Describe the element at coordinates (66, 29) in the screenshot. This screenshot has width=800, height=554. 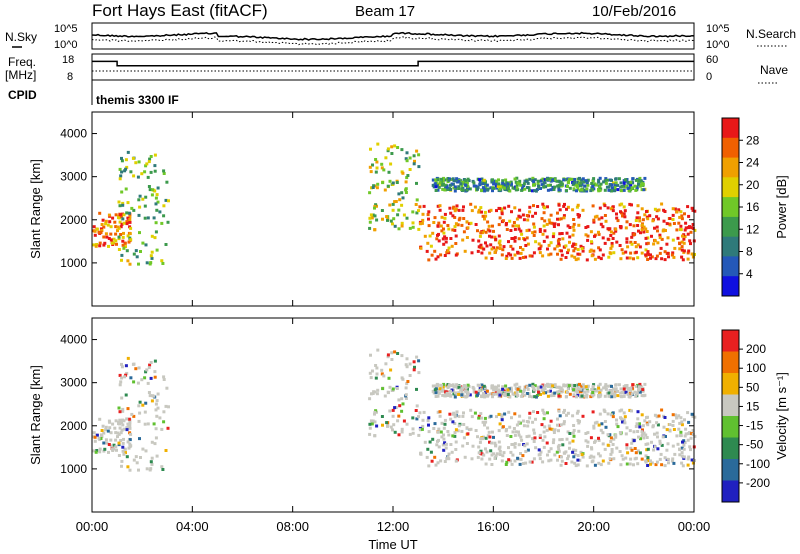
I see `noise-left-tick-top: 10^5` at that location.